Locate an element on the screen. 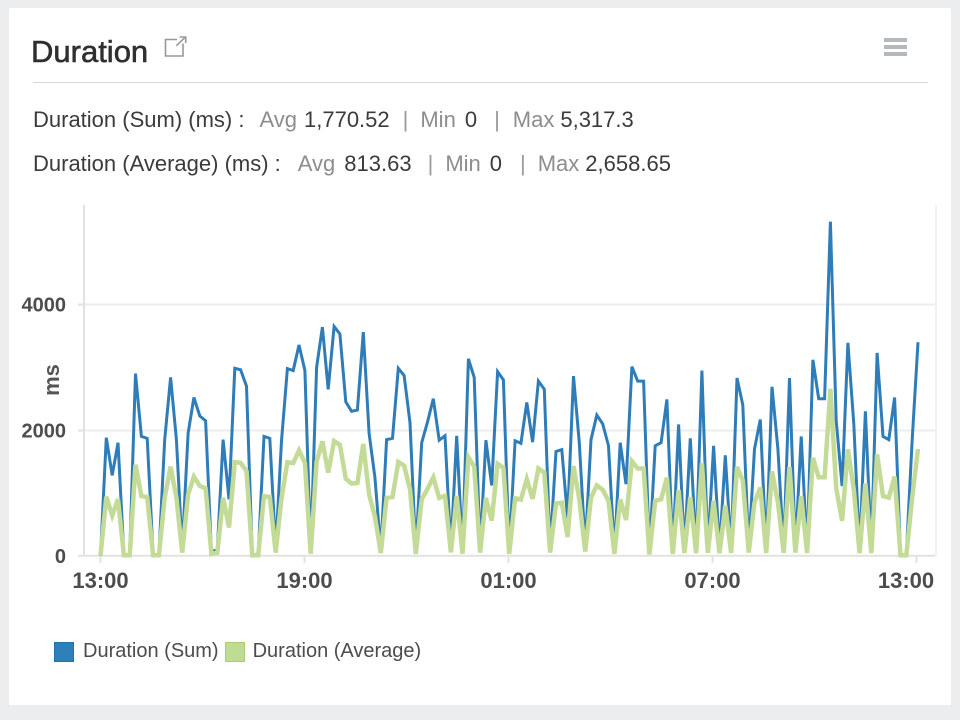  svg-text: 01:00 is located at coordinates (508, 580).